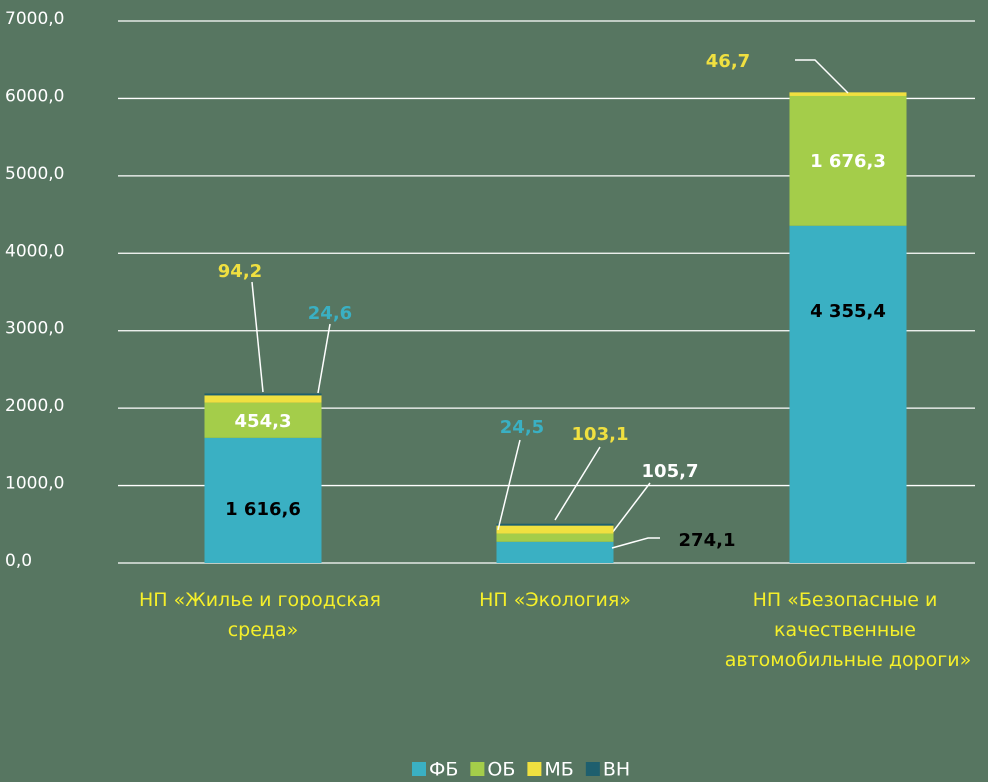 This screenshot has height=782, width=988. I want to click on data-label: 46,7, so click(728, 61).